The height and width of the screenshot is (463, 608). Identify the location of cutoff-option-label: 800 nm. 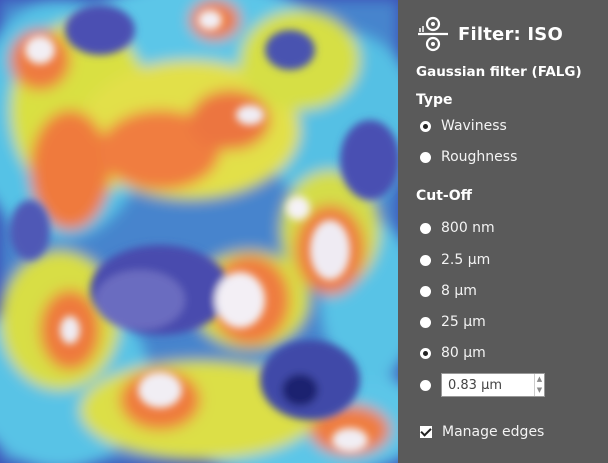
(468, 228).